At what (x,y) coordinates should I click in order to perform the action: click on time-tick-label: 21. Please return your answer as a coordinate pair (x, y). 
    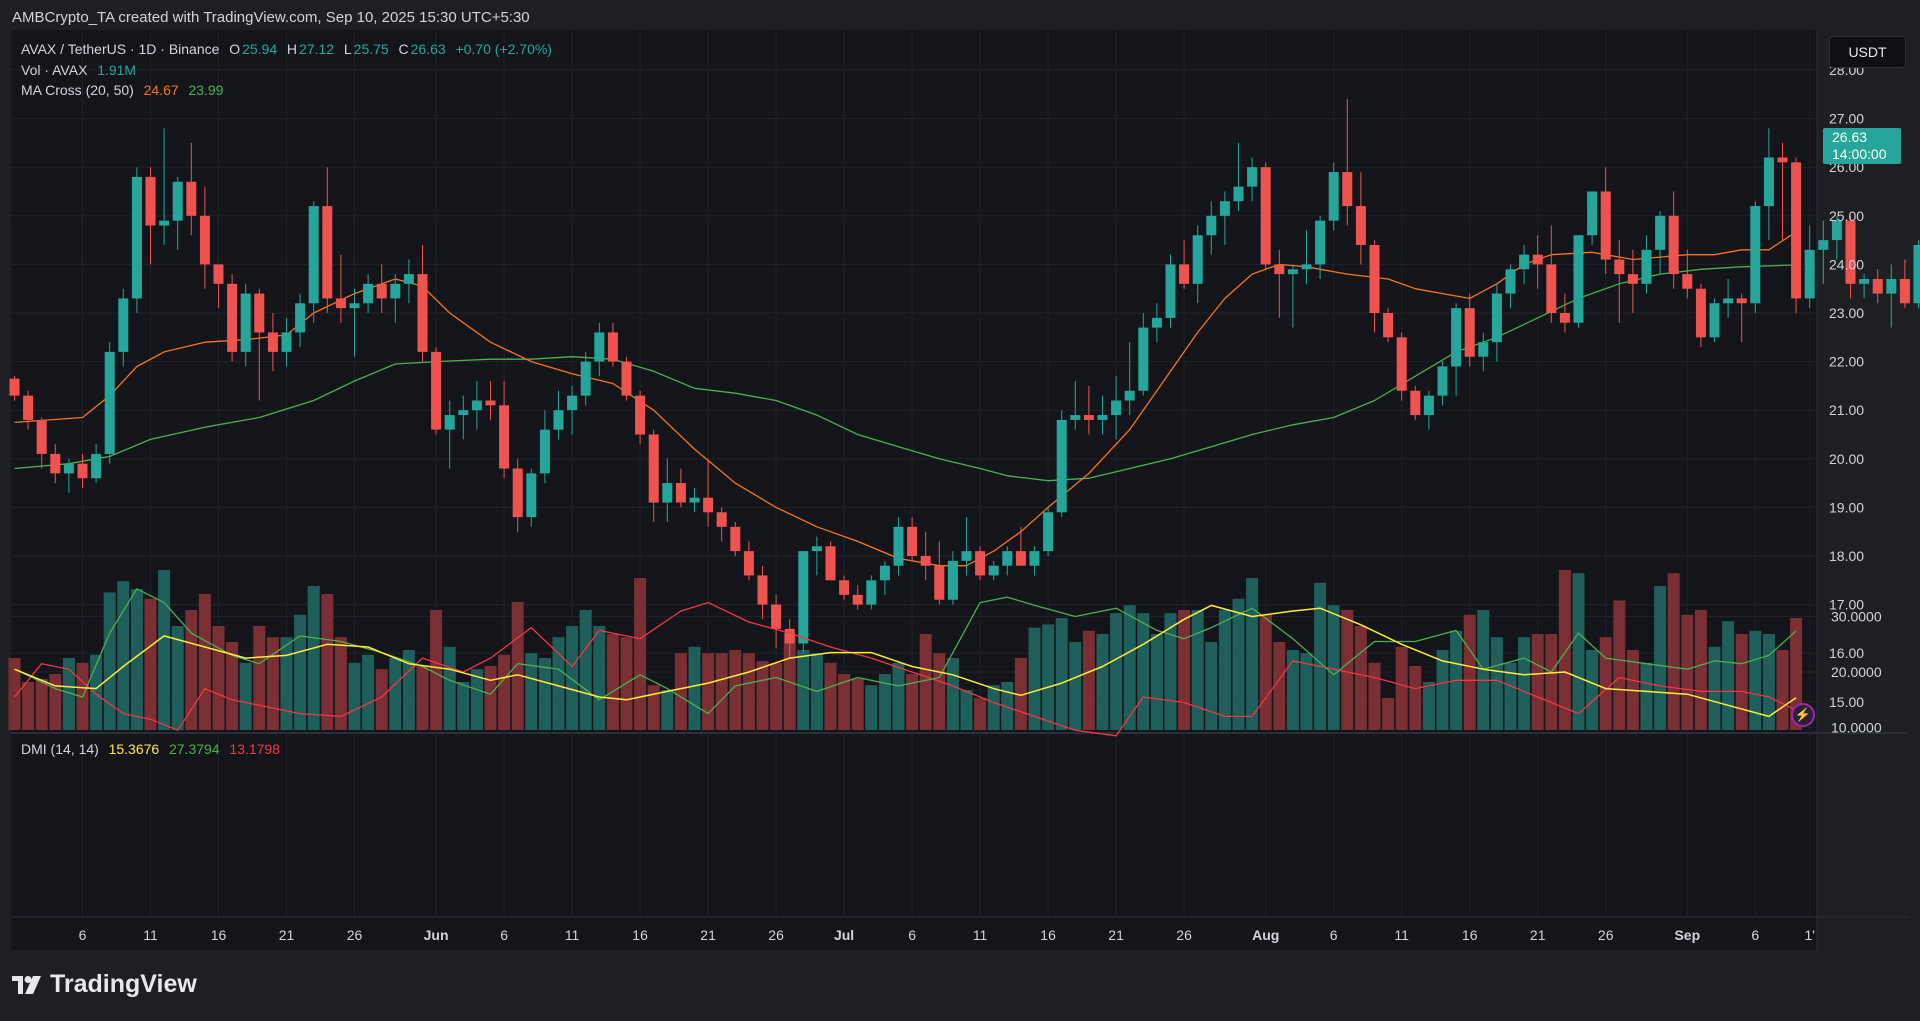
    Looking at the image, I should click on (708, 935).